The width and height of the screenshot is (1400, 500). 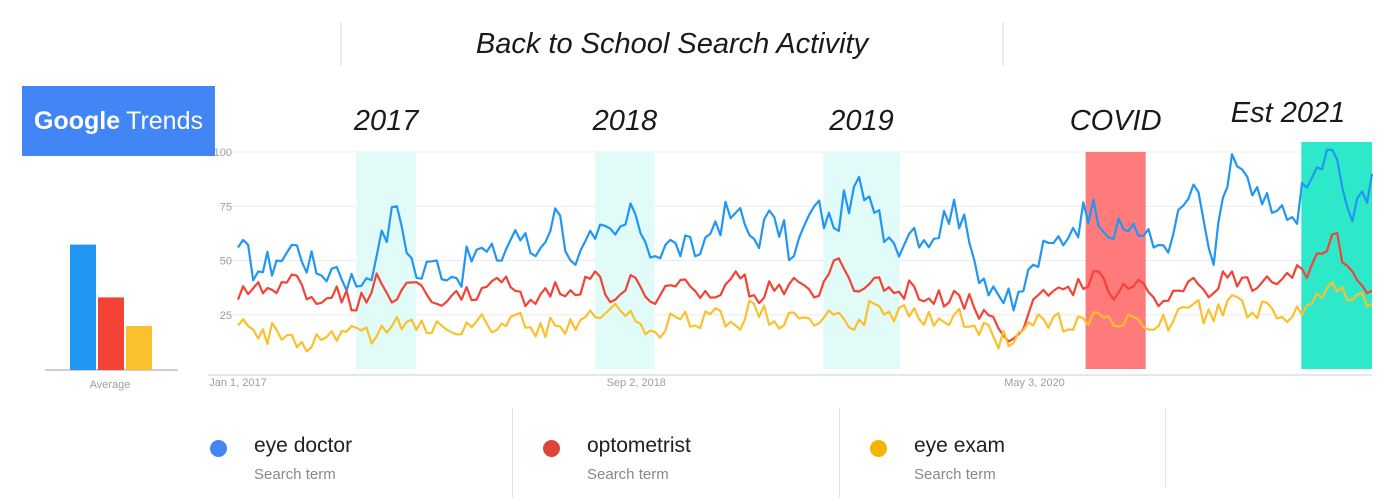 I want to click on highlight-band-2017, so click(x=386, y=260).